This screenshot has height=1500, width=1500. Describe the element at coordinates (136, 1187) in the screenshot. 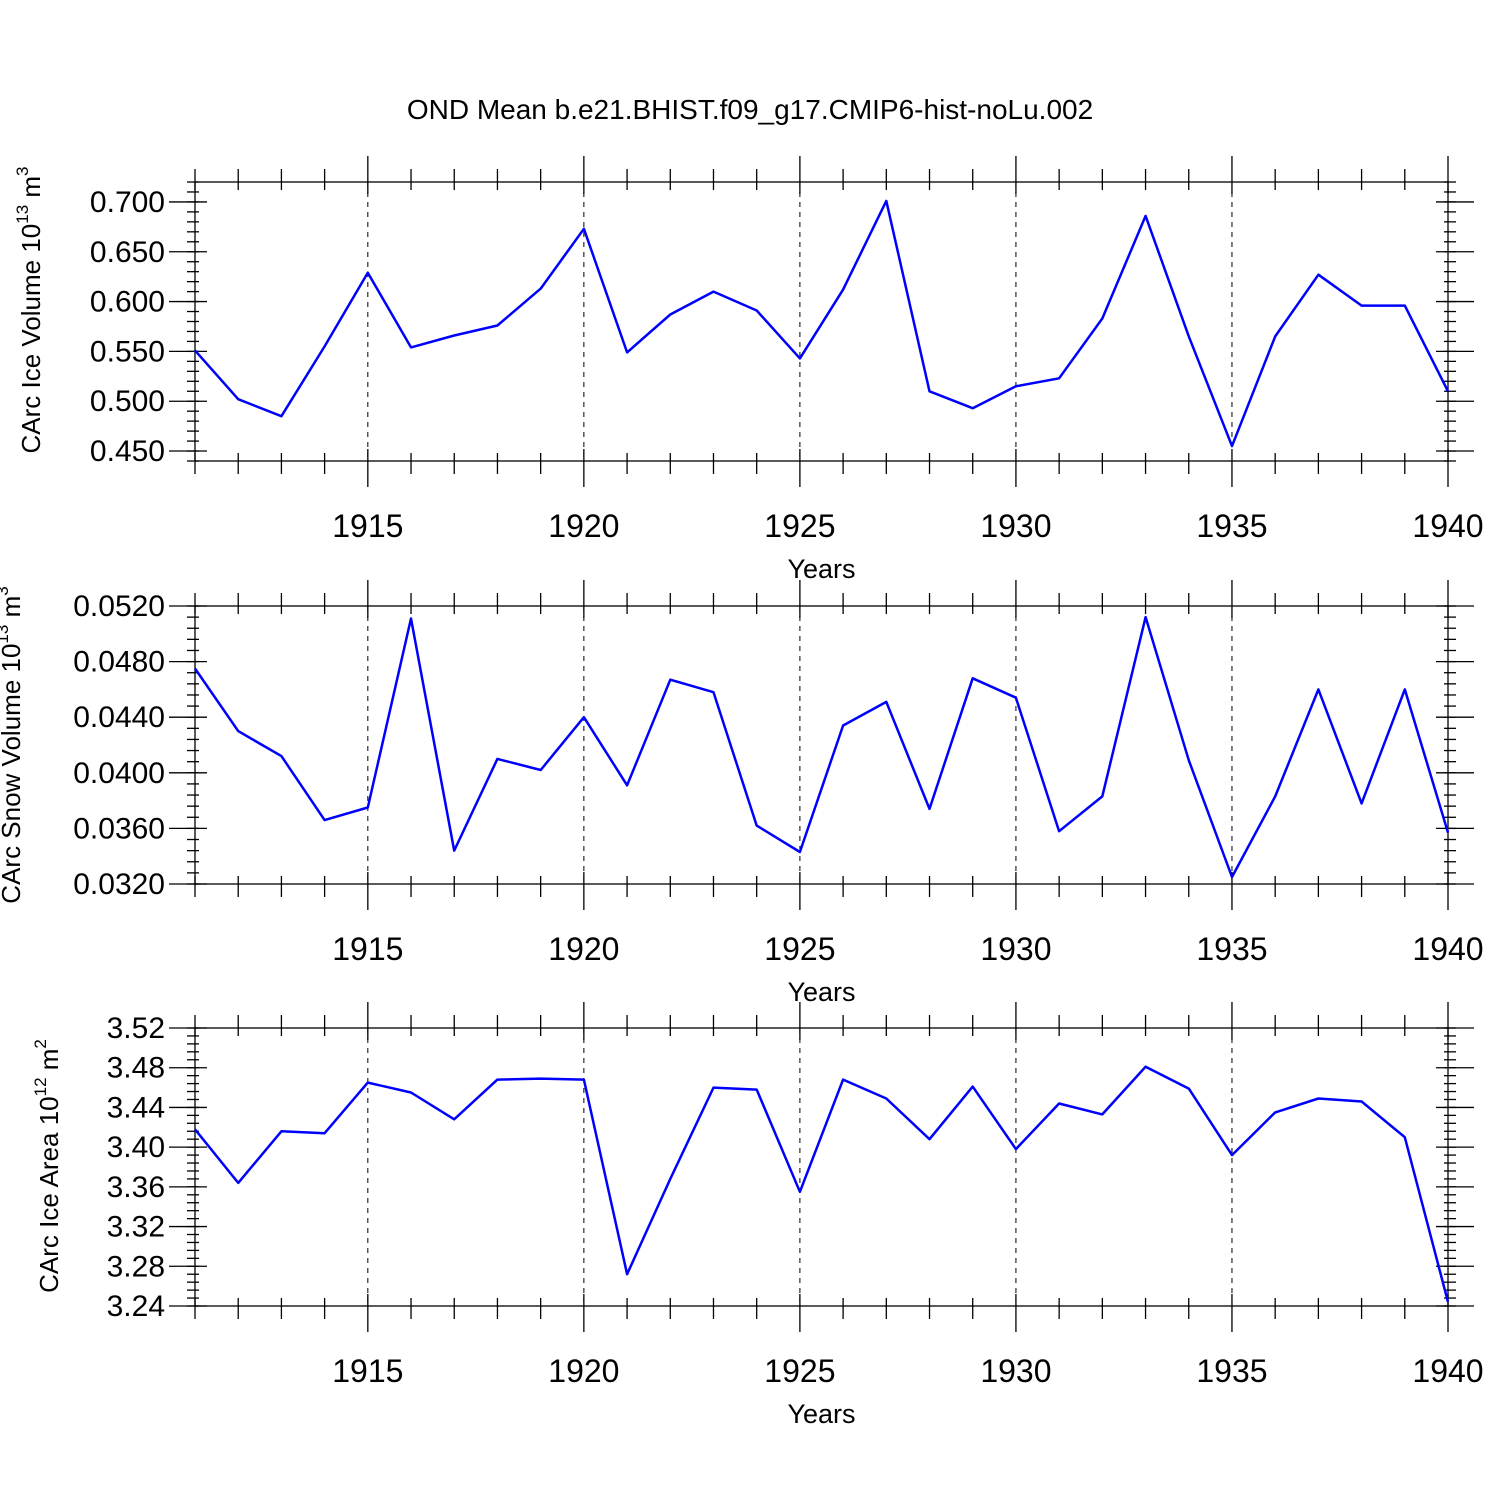

I see `y-tick-label: 3.36` at that location.